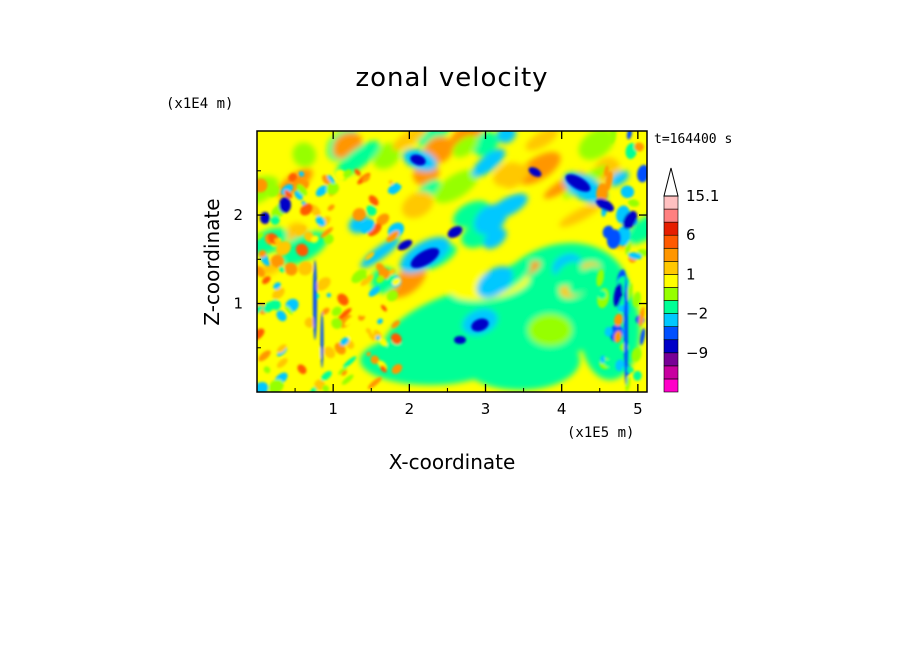 Image resolution: width=904 pixels, height=654 pixels. Describe the element at coordinates (333, 409) in the screenshot. I see `x-tick-label: 1` at that location.